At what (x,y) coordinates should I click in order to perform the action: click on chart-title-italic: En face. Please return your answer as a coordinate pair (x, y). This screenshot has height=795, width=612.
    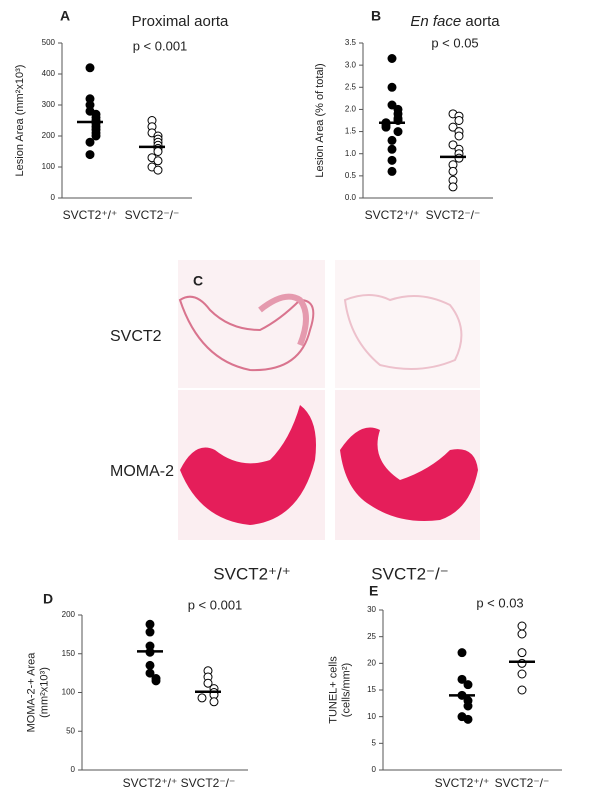
    Looking at the image, I should click on (435, 21).